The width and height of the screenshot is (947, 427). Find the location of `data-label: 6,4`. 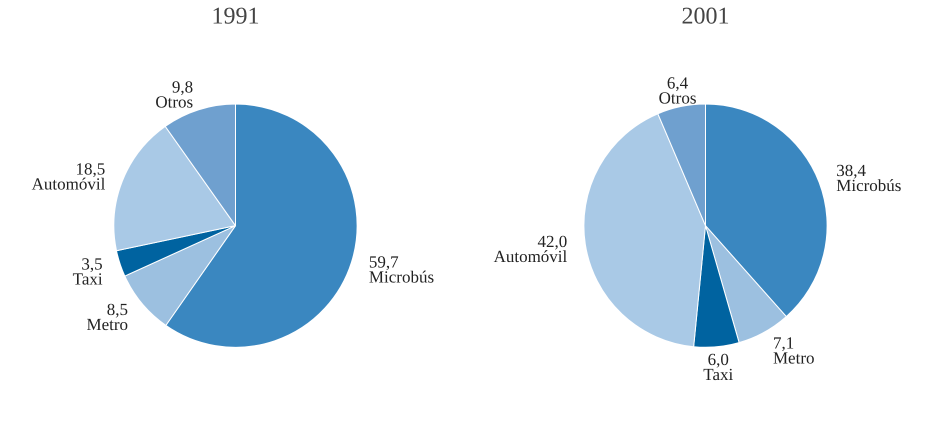

data-label: 6,4 is located at coordinates (677, 83).